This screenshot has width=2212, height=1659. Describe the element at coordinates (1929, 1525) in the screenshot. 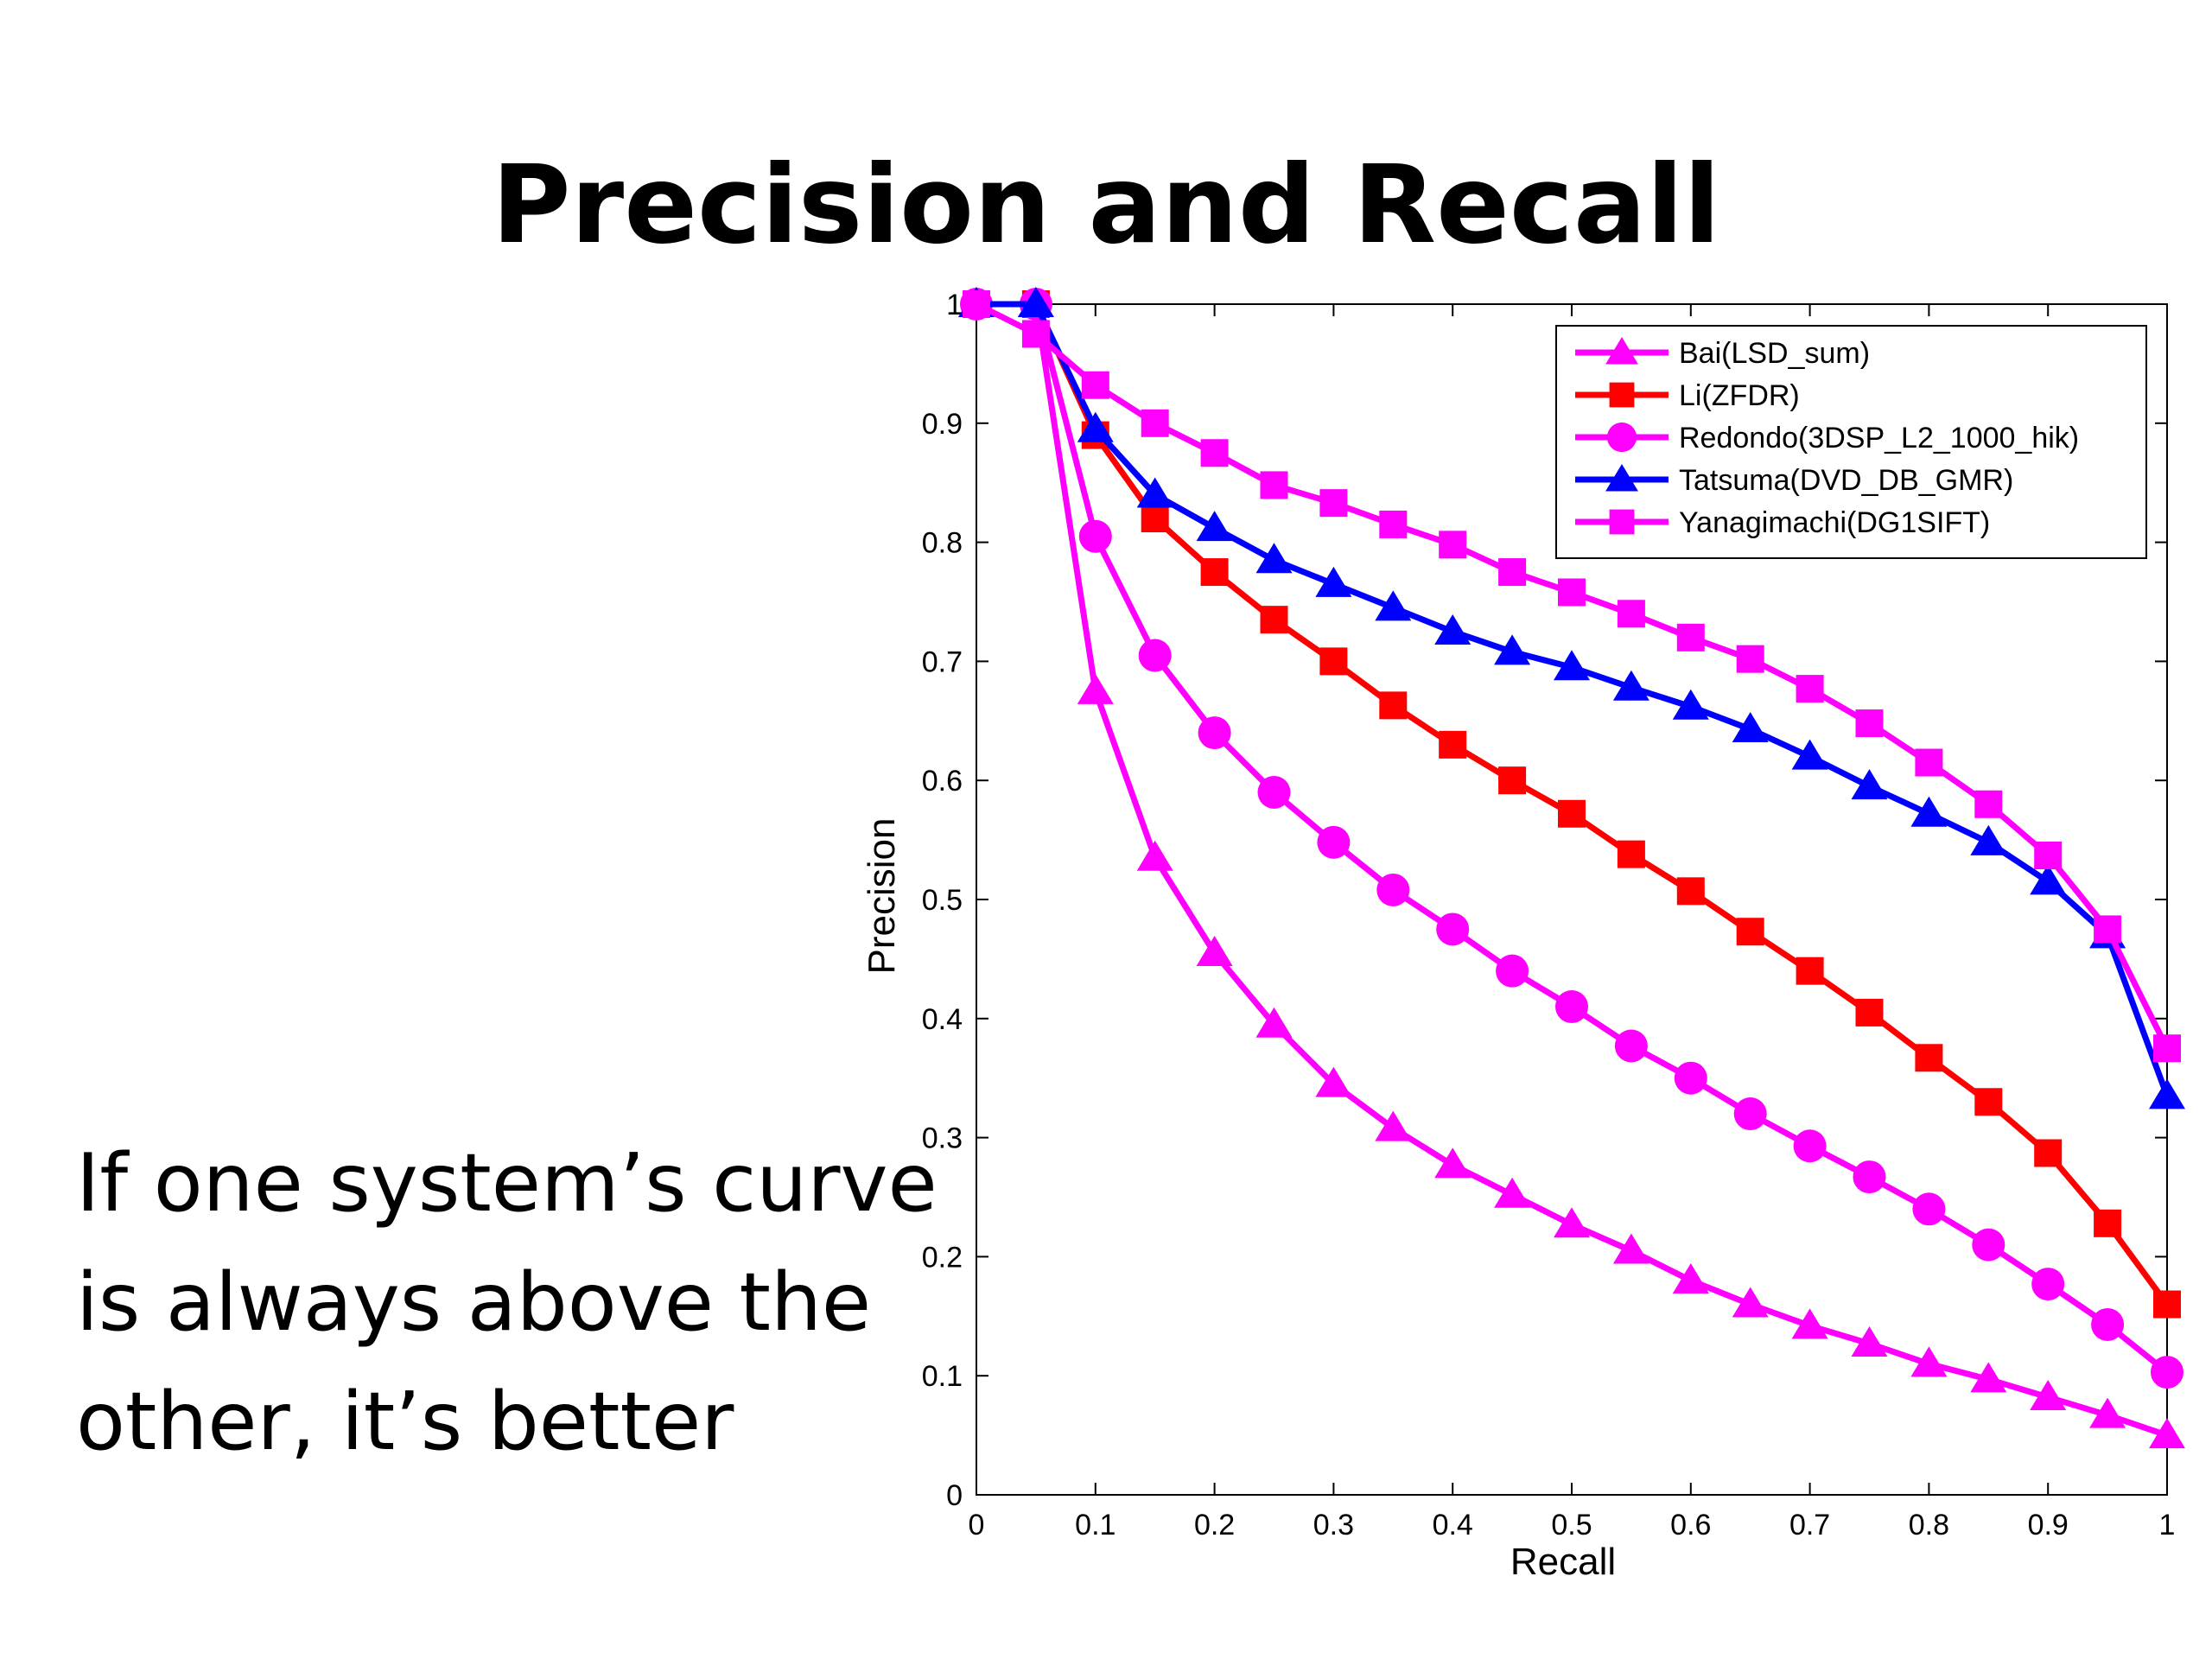

I see `x-tick-label: 0.8` at that location.